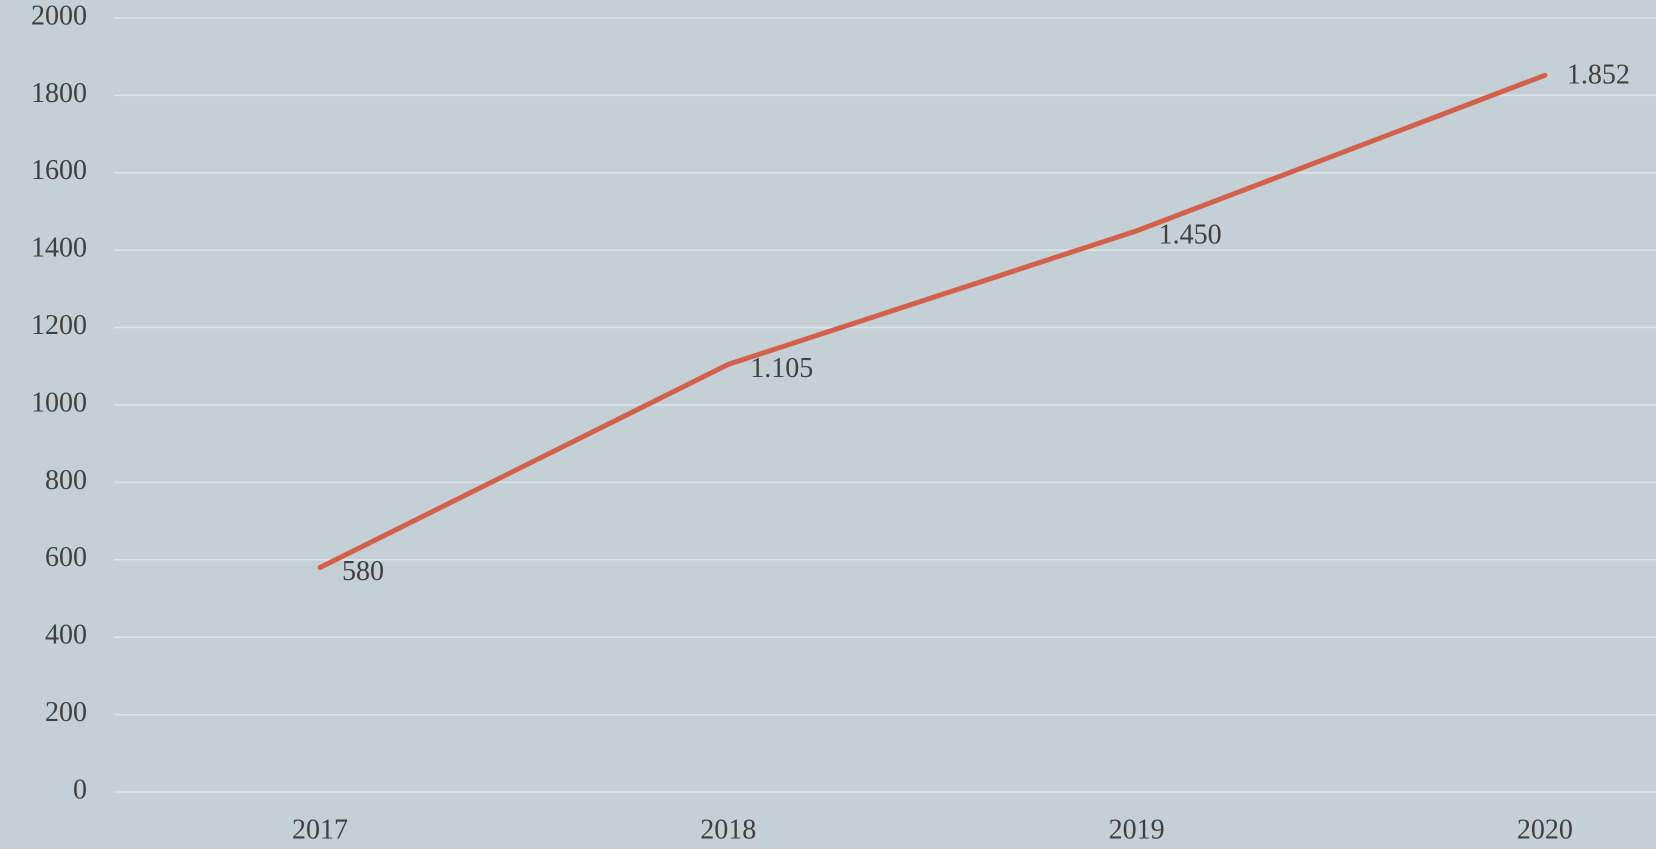 Image resolution: width=1656 pixels, height=849 pixels. Describe the element at coordinates (59, 15) in the screenshot. I see `y-tick-label: 2000` at that location.